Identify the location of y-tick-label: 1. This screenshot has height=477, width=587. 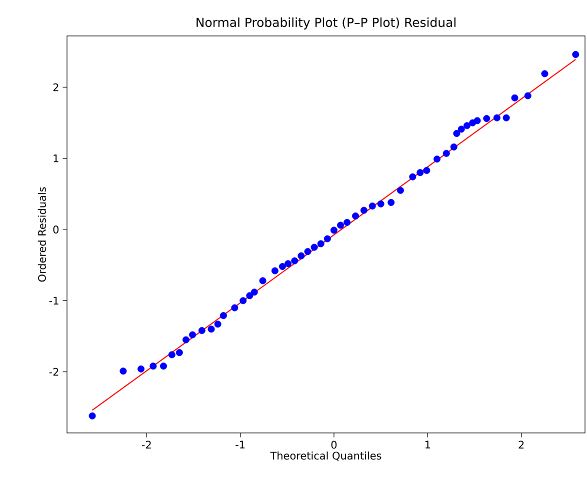
(56, 158).